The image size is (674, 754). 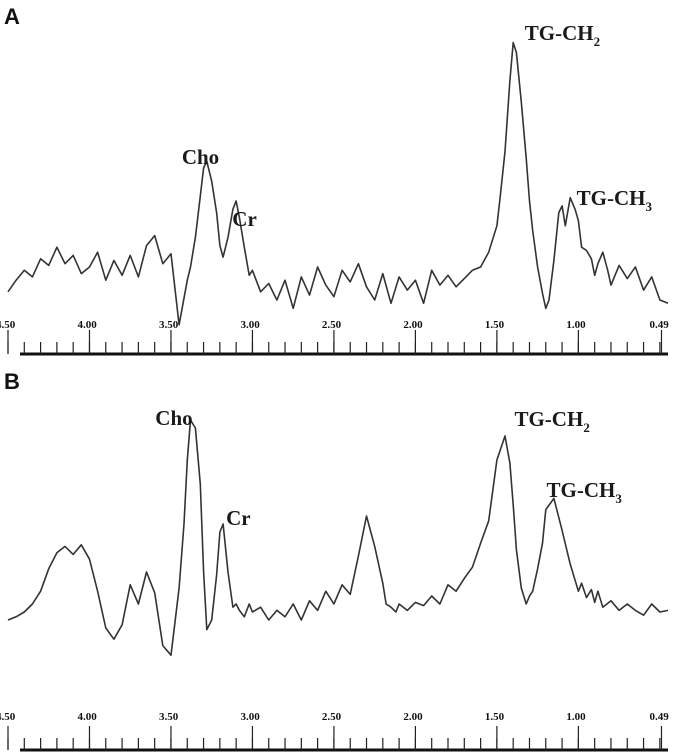 I want to click on panel-letter-b: B, so click(x=12, y=381).